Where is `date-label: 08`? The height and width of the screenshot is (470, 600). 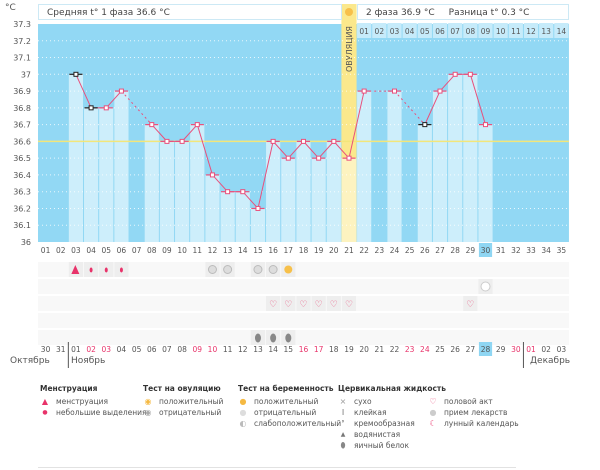
date-label: 08 is located at coordinates (182, 349).